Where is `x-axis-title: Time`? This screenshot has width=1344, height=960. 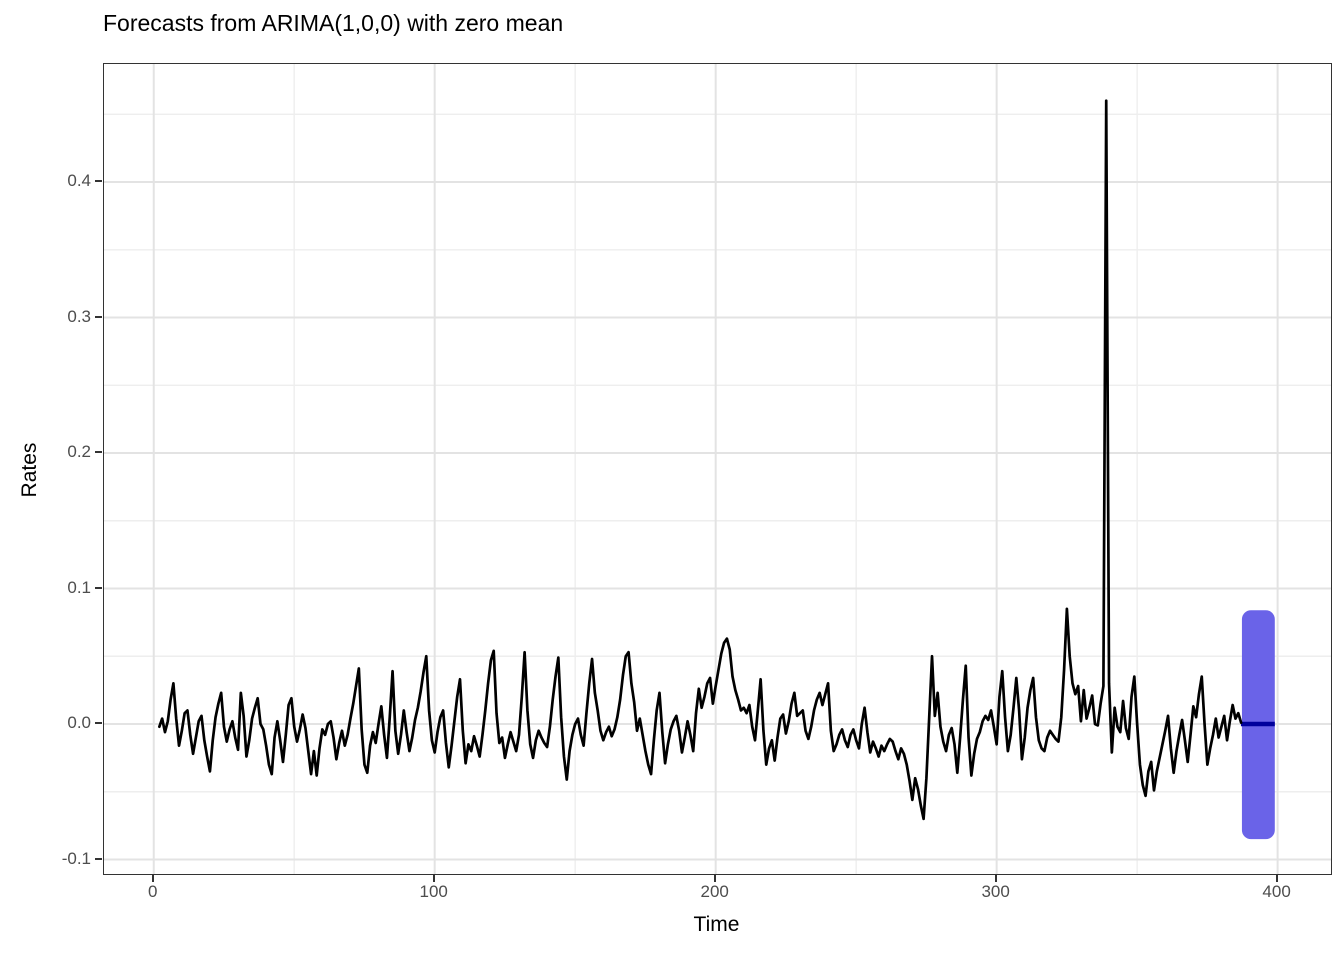
x-axis-title: Time is located at coordinates (716, 924).